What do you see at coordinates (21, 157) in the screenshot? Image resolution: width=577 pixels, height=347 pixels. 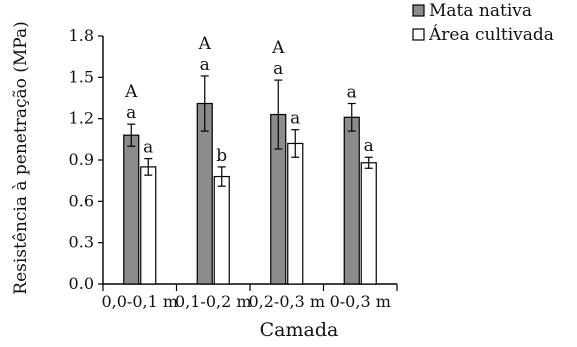 I see `y-axis-title: Resistência à penetração (MPa)` at bounding box center [21, 157].